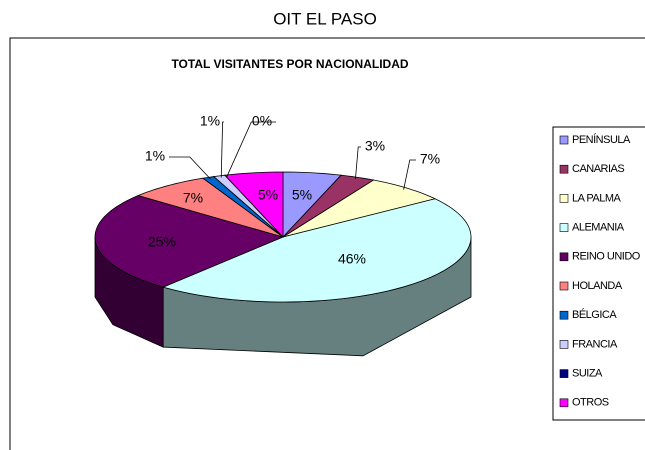  I want to click on legend-label: HOLANDA, so click(597, 286).